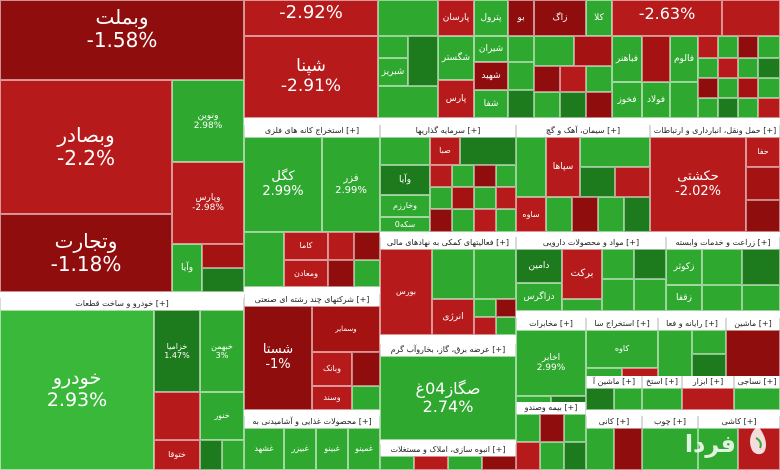 This screenshot has height=470, width=780. Describe the element at coordinates (264, 449) in the screenshot. I see `cell-ghashahd: غشهد` at that location.